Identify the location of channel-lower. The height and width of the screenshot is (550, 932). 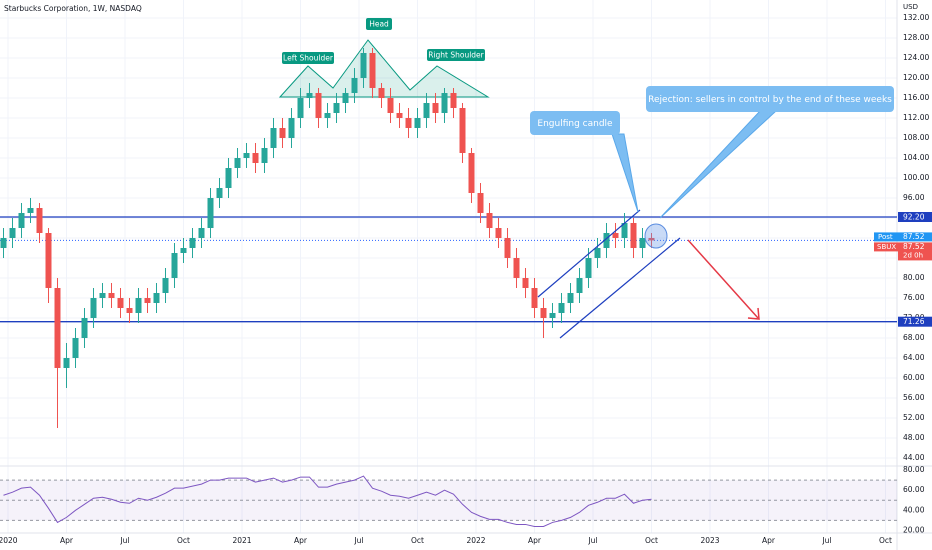
(620, 288).